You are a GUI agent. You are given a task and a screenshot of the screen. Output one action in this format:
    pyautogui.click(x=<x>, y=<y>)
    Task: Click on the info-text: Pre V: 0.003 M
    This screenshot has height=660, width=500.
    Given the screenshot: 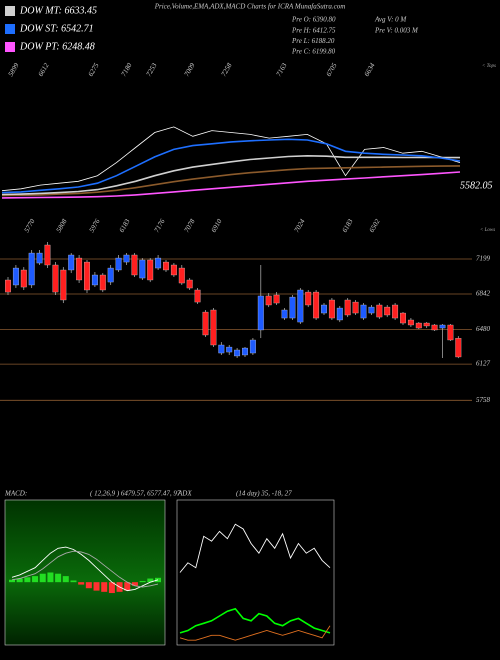 What is the action you would take?
    pyautogui.click(x=396, y=30)
    